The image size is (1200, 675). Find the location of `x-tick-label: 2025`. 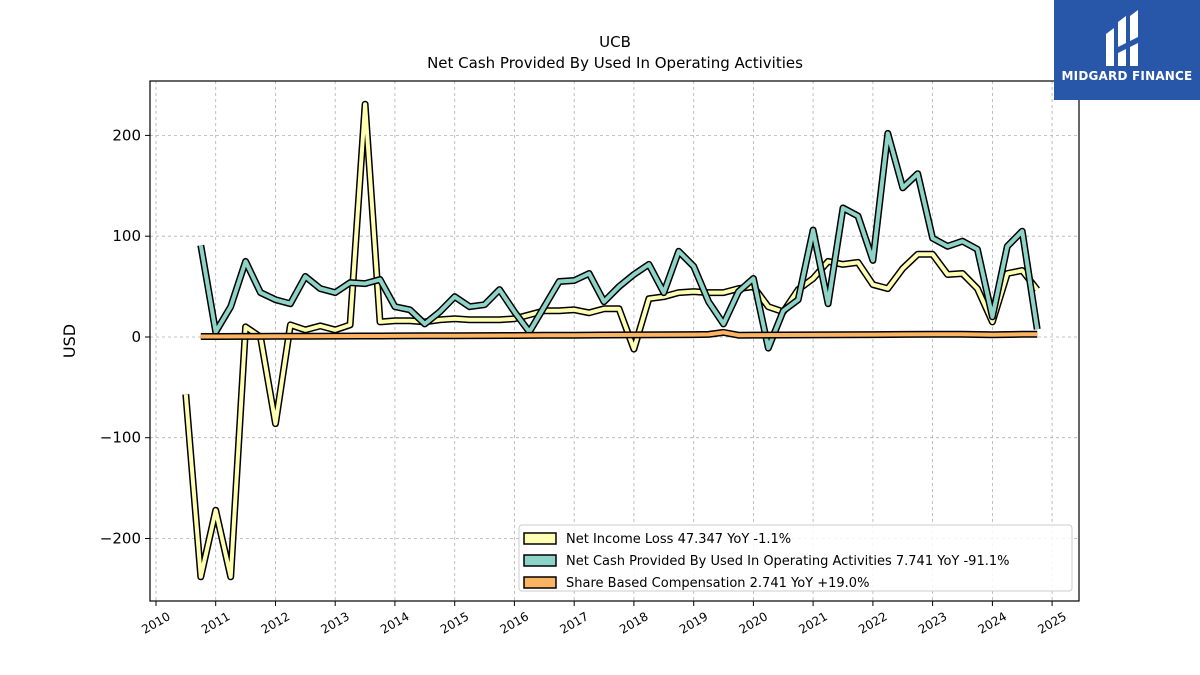

x-tick-label: 2025 is located at coordinates (1051, 622).